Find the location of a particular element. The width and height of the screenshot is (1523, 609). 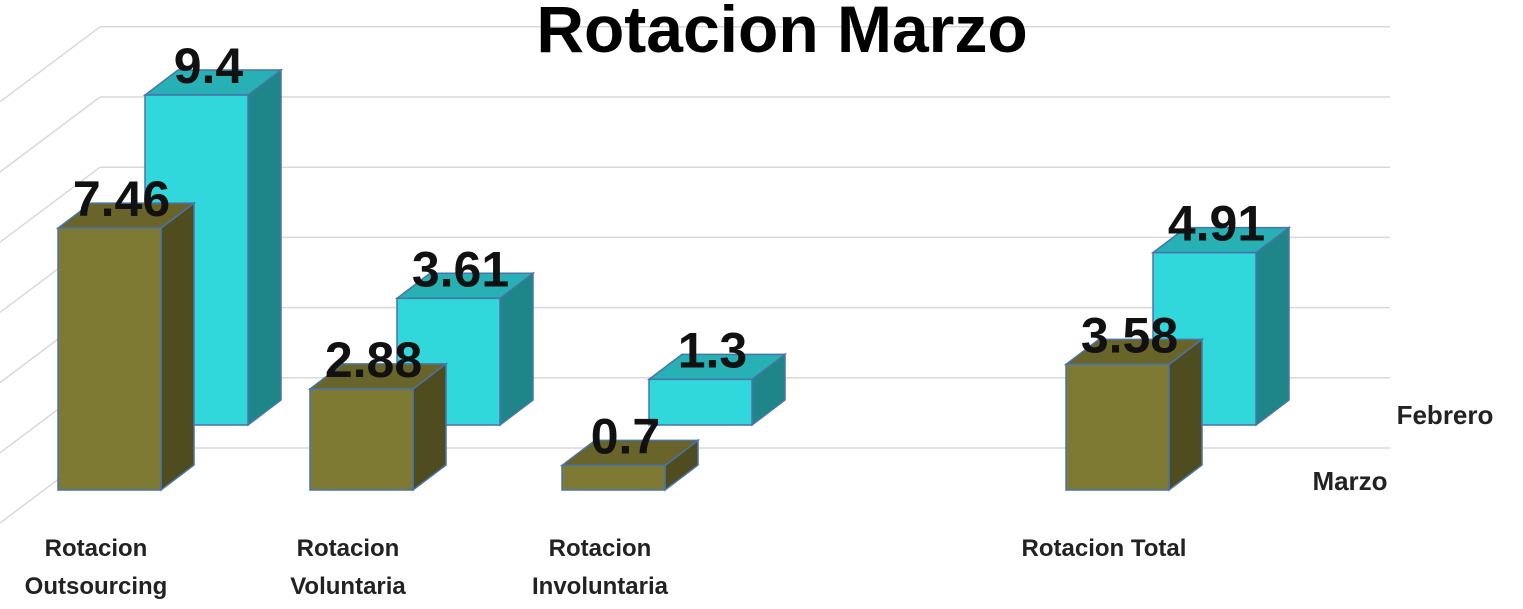

x-tick-label: Rotacion Involuntaria is located at coordinates (600, 567).